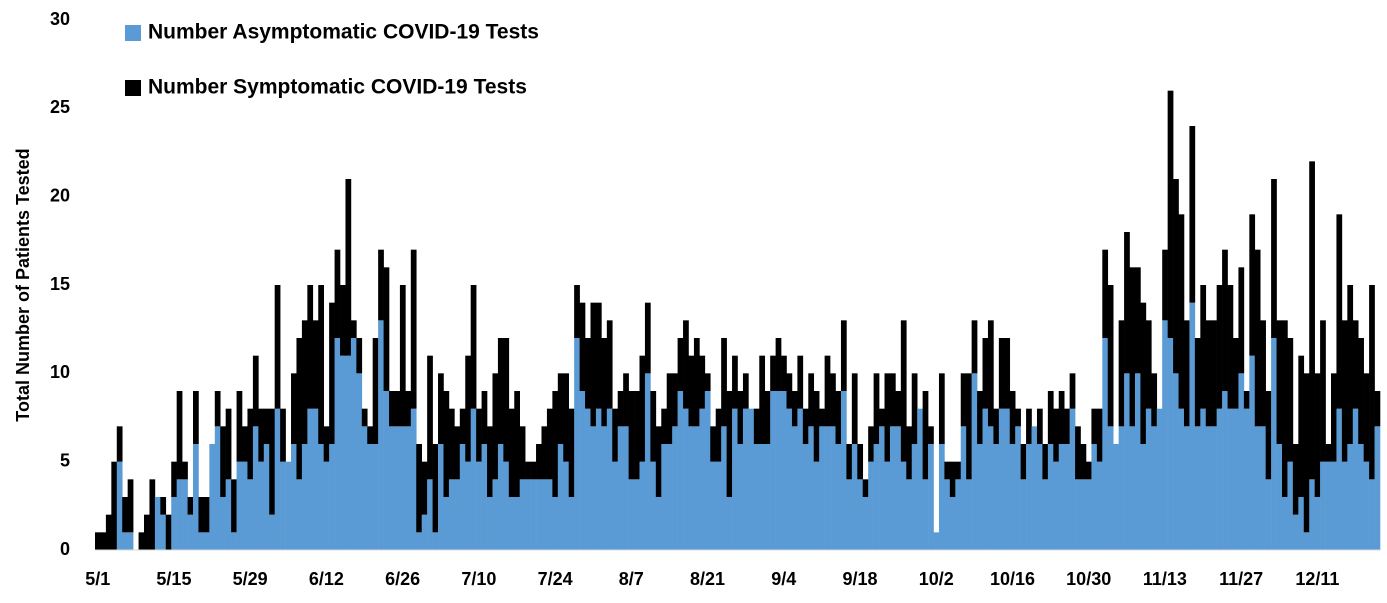  Describe the element at coordinates (60, 372) in the screenshot. I see `y-tick-label: 10` at that location.